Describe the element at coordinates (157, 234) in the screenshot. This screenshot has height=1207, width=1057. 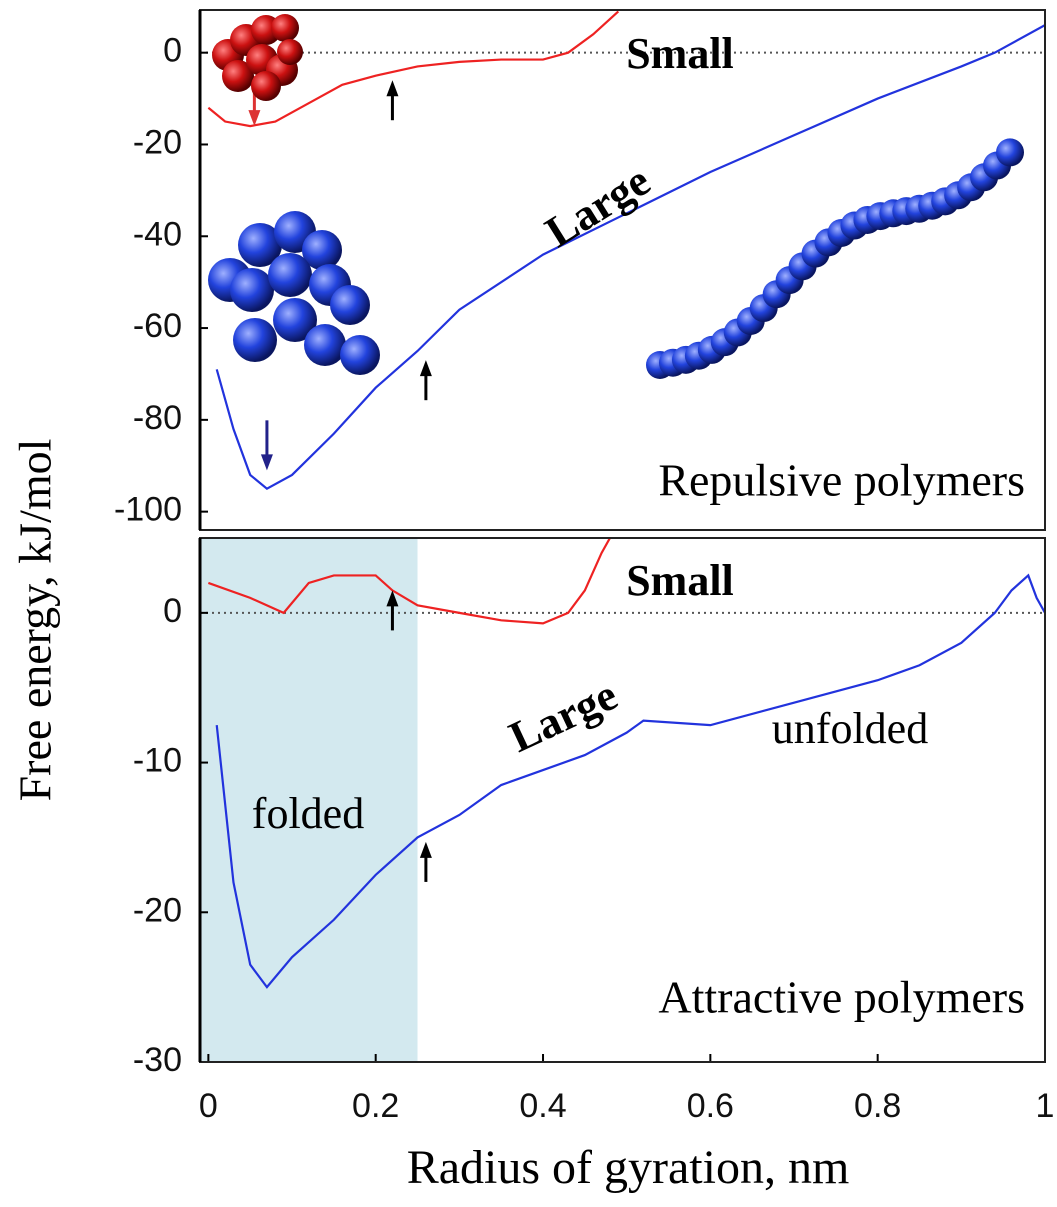
I see `y-tick-label: -40` at that location.